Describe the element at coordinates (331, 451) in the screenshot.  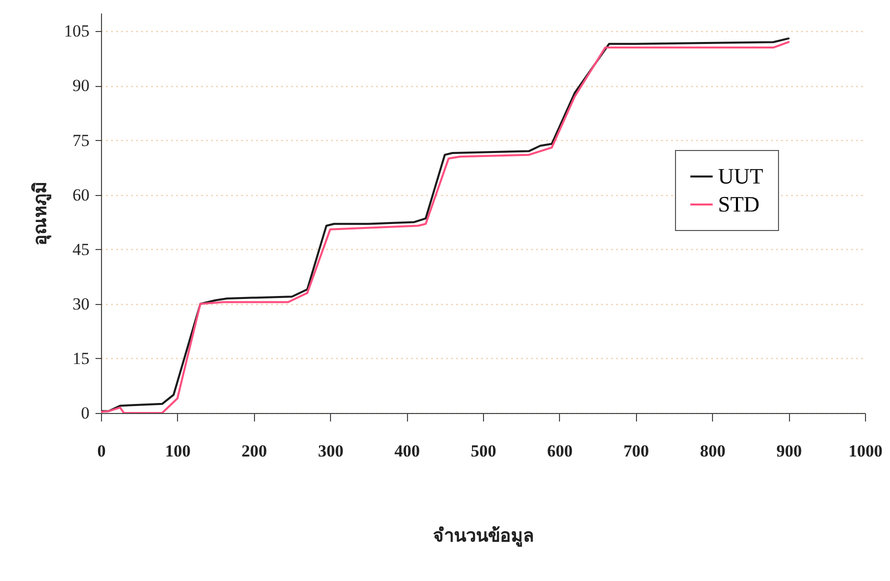
I see `x-tick-label: 300` at that location.